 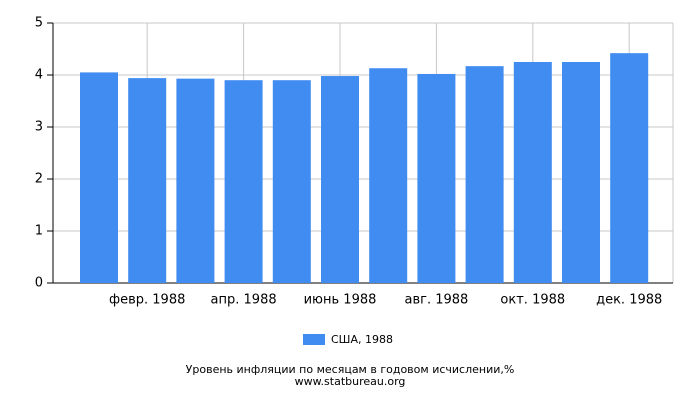 What do you see at coordinates (629, 300) in the screenshot?
I see `x-tick-label: дек. 1988` at bounding box center [629, 300].